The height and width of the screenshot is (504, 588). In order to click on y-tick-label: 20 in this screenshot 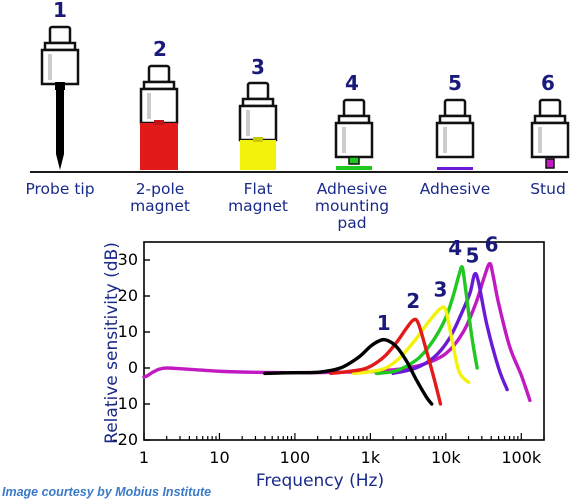, I will do `click(128, 295)`.